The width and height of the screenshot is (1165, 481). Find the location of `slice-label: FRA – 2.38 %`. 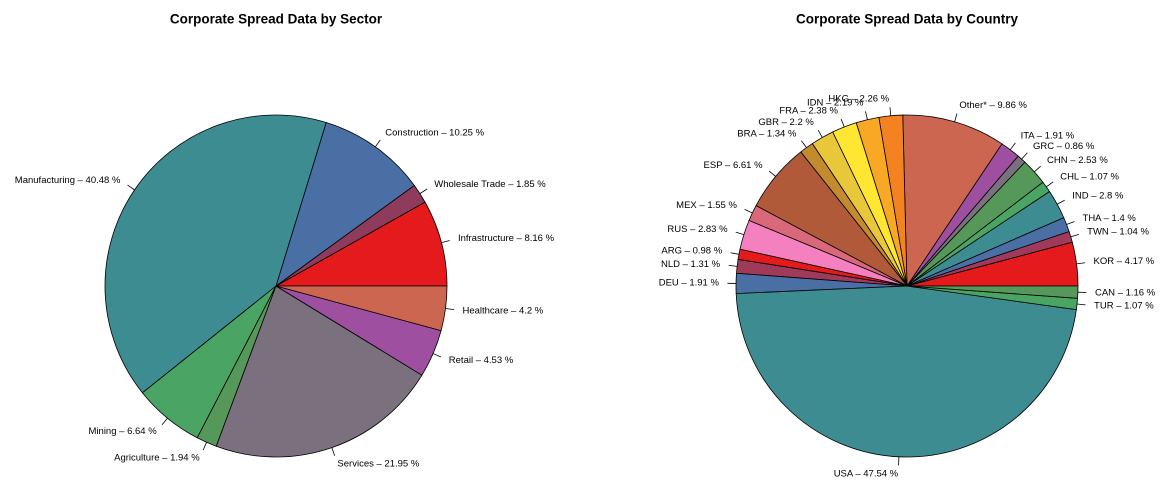

slice-label: FRA – 2.38 % is located at coordinates (808, 111).